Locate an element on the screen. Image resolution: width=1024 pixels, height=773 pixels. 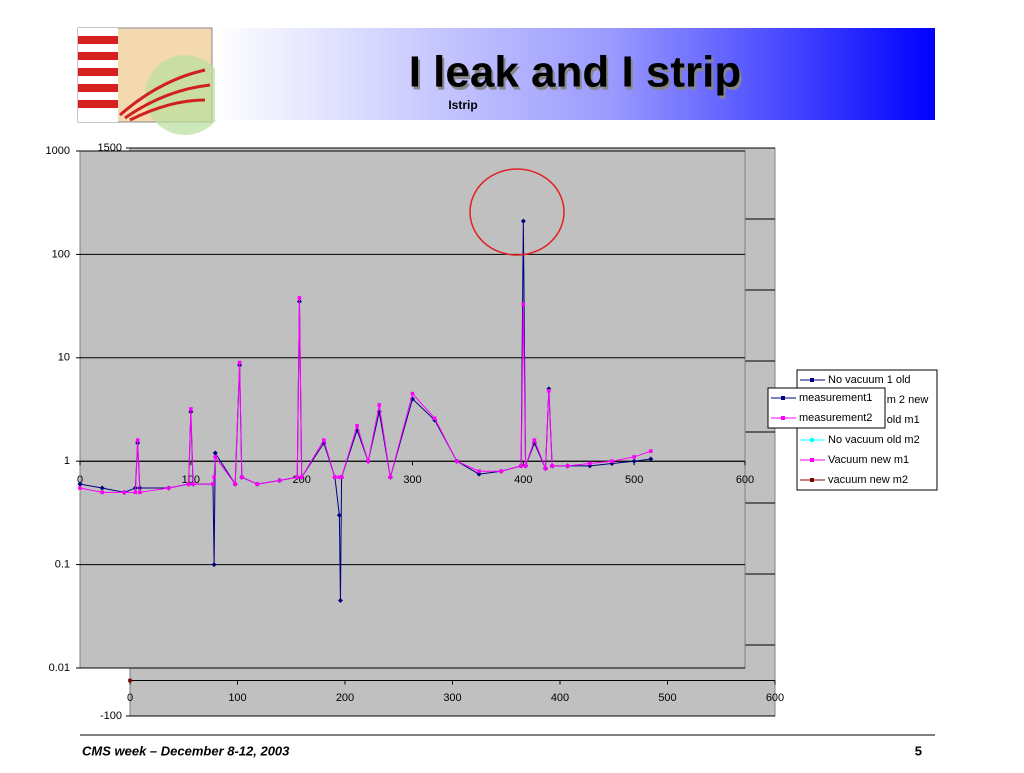
title-banner is located at coordinates (575, 74).